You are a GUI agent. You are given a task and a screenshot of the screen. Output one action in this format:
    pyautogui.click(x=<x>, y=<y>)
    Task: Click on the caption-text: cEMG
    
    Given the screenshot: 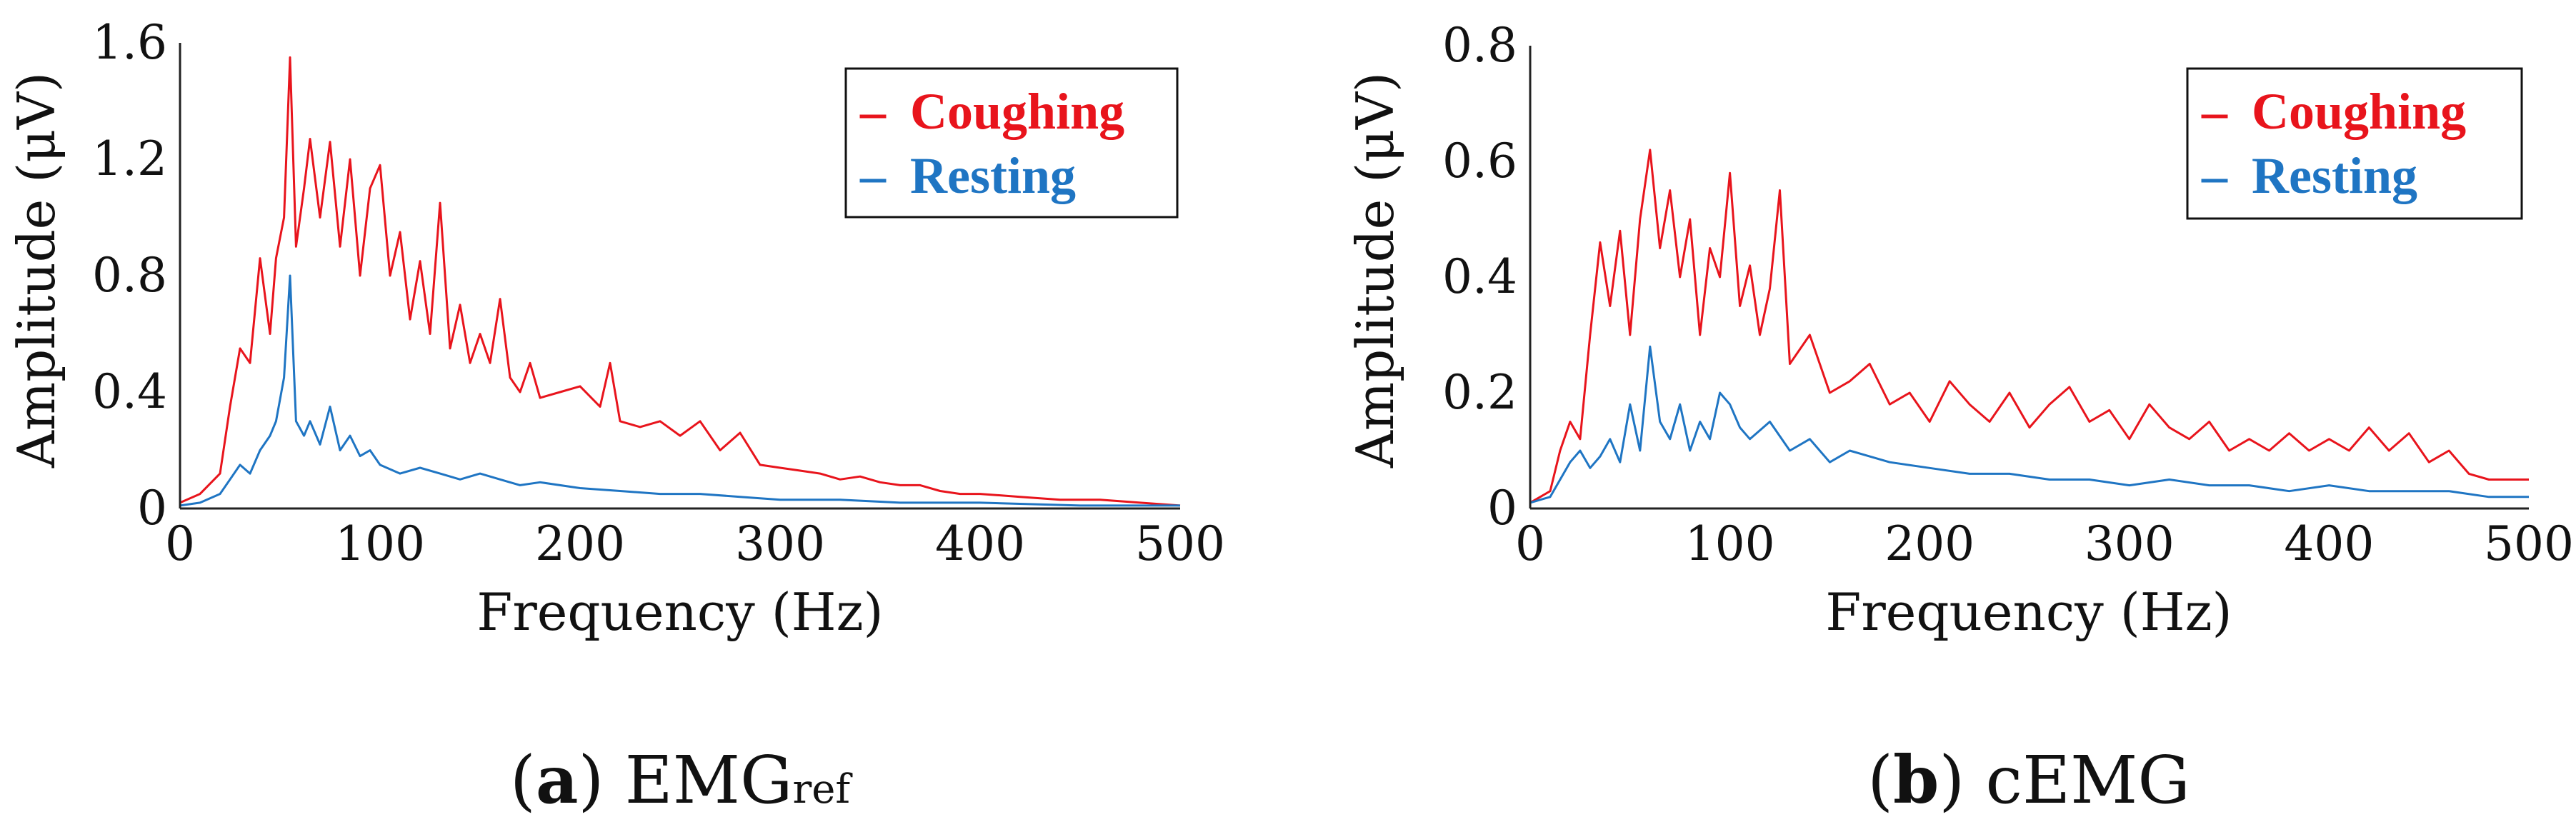 What is the action you would take?
    pyautogui.click(x=2087, y=780)
    